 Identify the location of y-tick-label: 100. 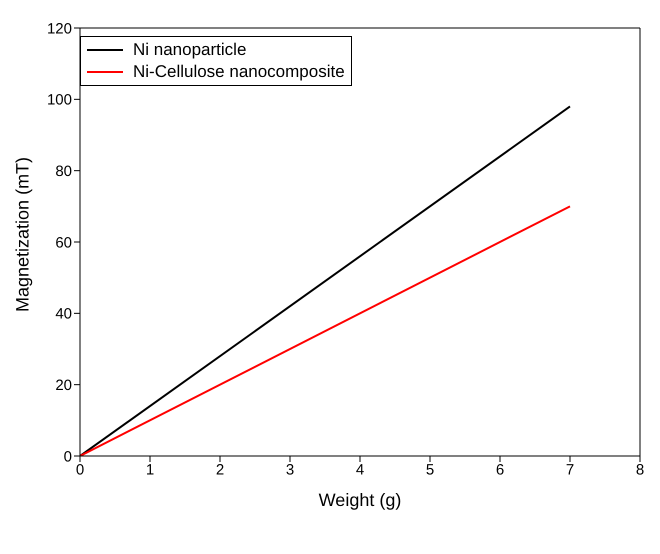
(59, 100).